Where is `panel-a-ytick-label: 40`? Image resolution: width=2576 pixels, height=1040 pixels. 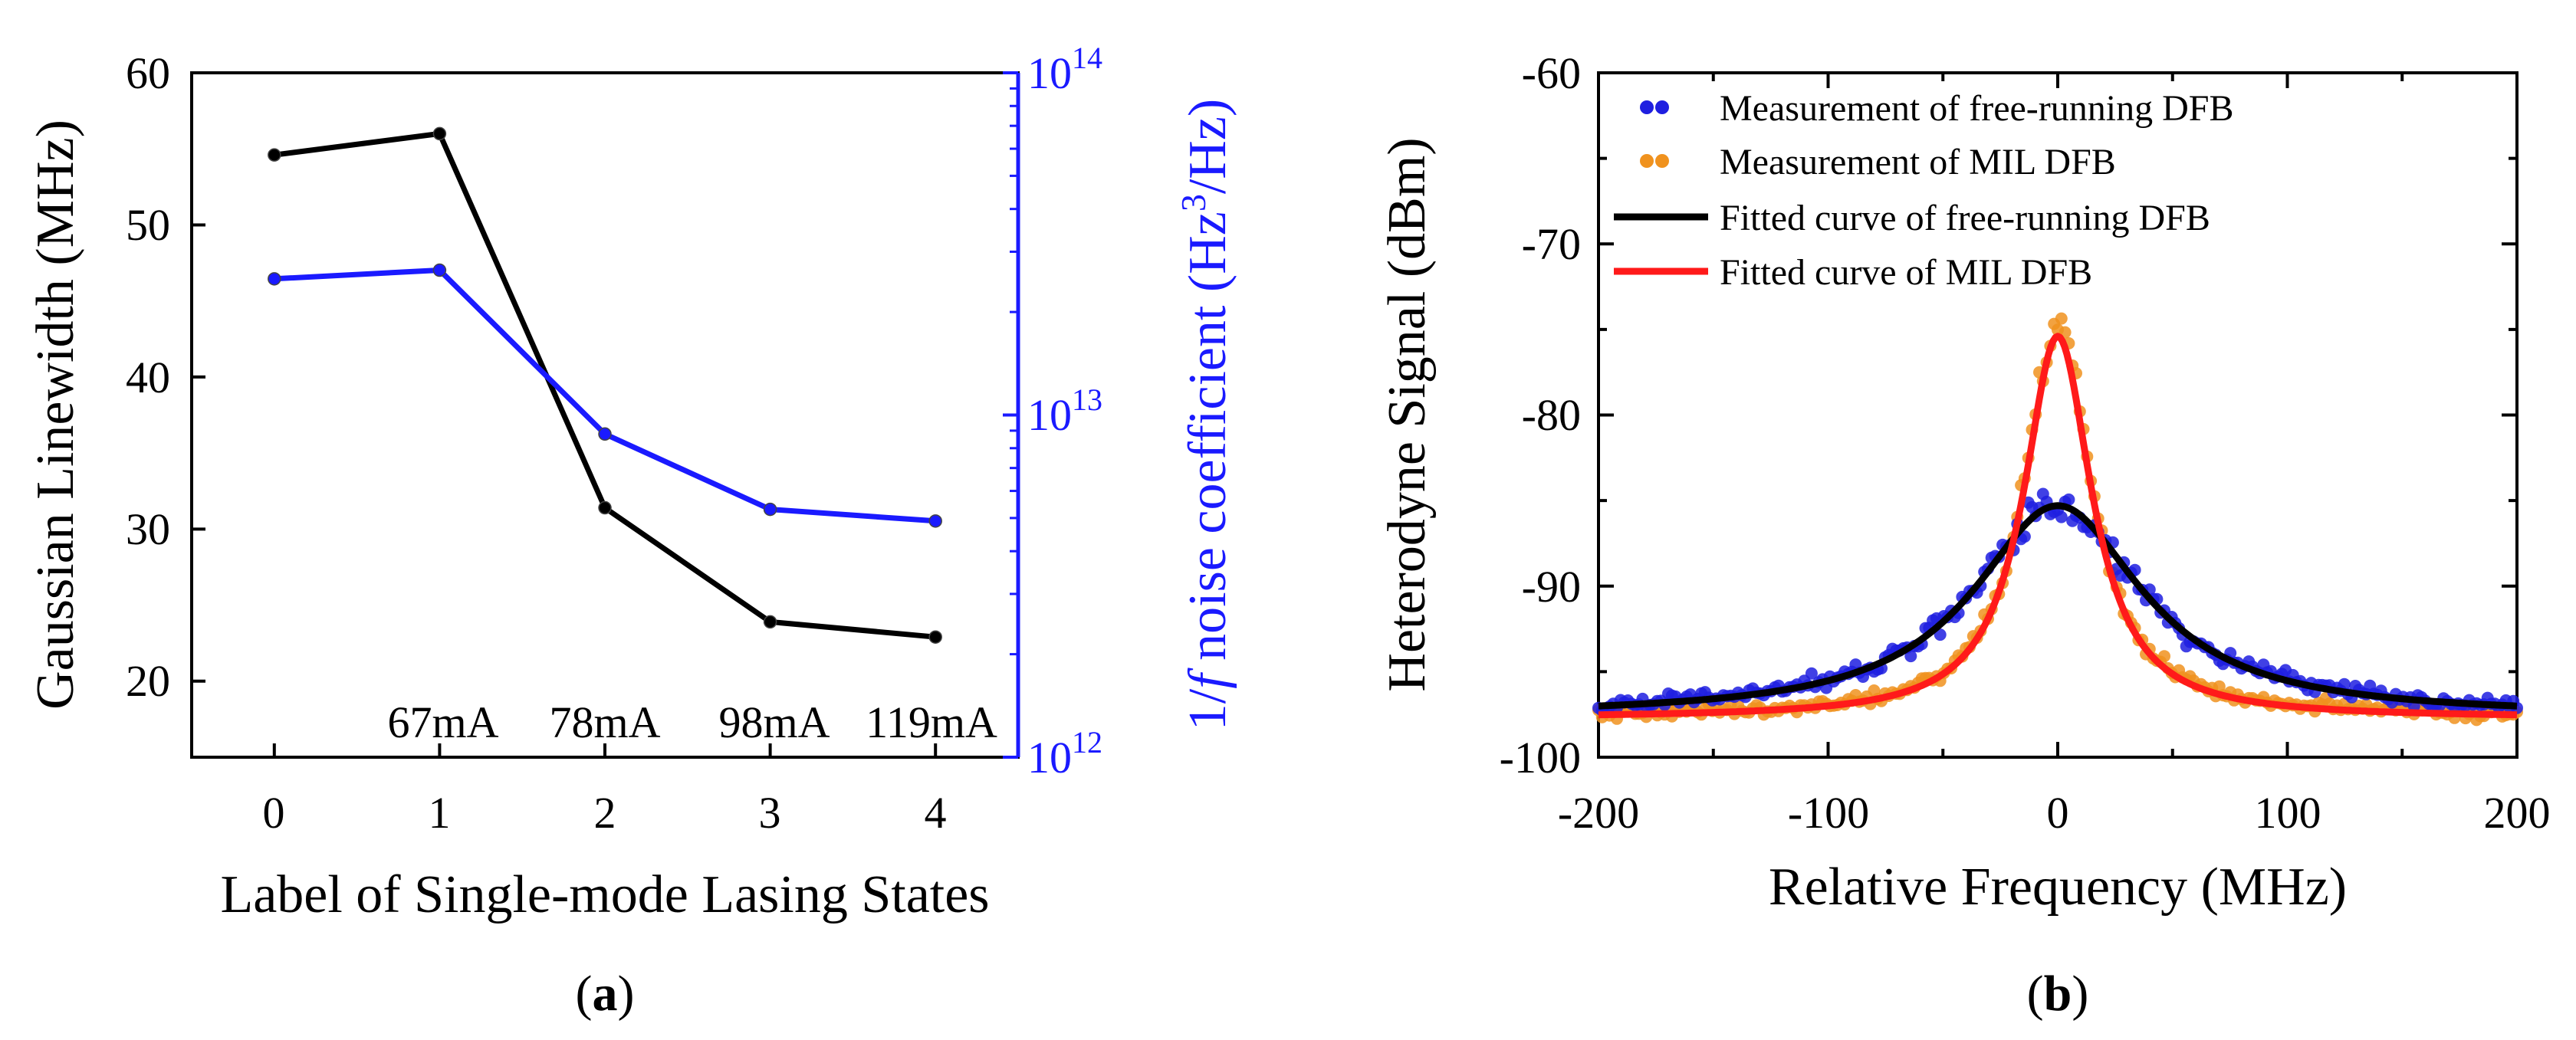
panel-a-ytick-label: 40 is located at coordinates (148, 378).